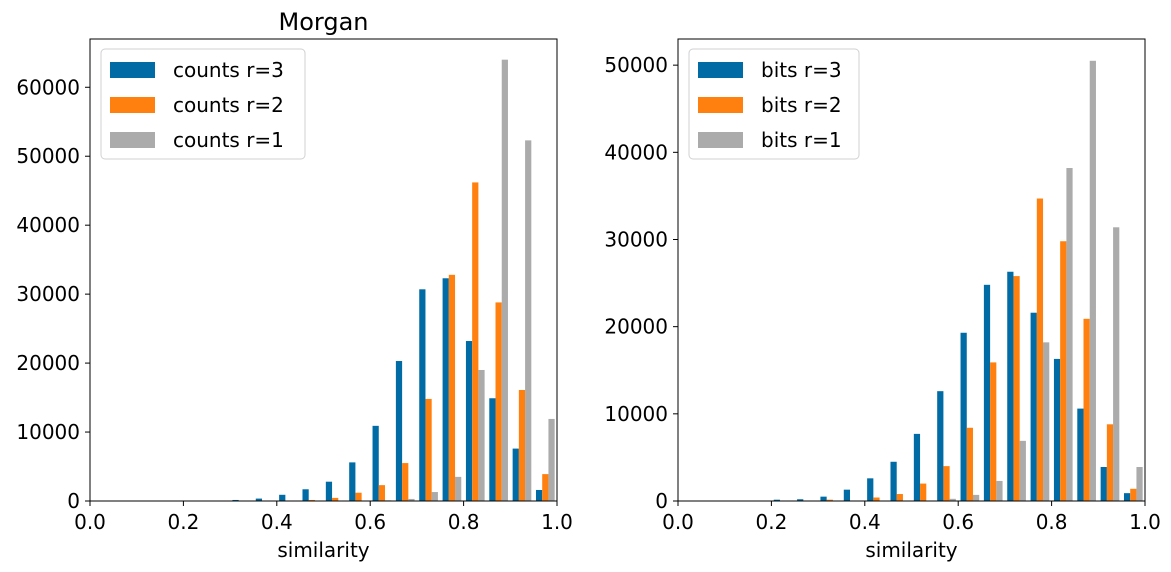 This screenshot has width=1171, height=572. I want to click on legend-label: counts r=1, so click(228, 140).